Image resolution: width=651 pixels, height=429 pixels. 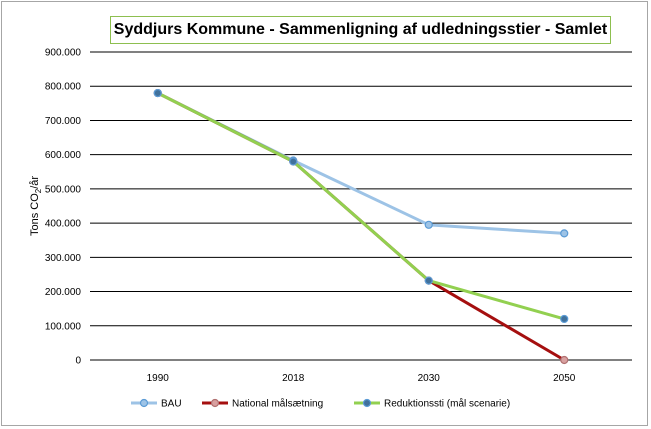 What do you see at coordinates (277, 404) in the screenshot?
I see `legend-label-1: National målsætning` at bounding box center [277, 404].